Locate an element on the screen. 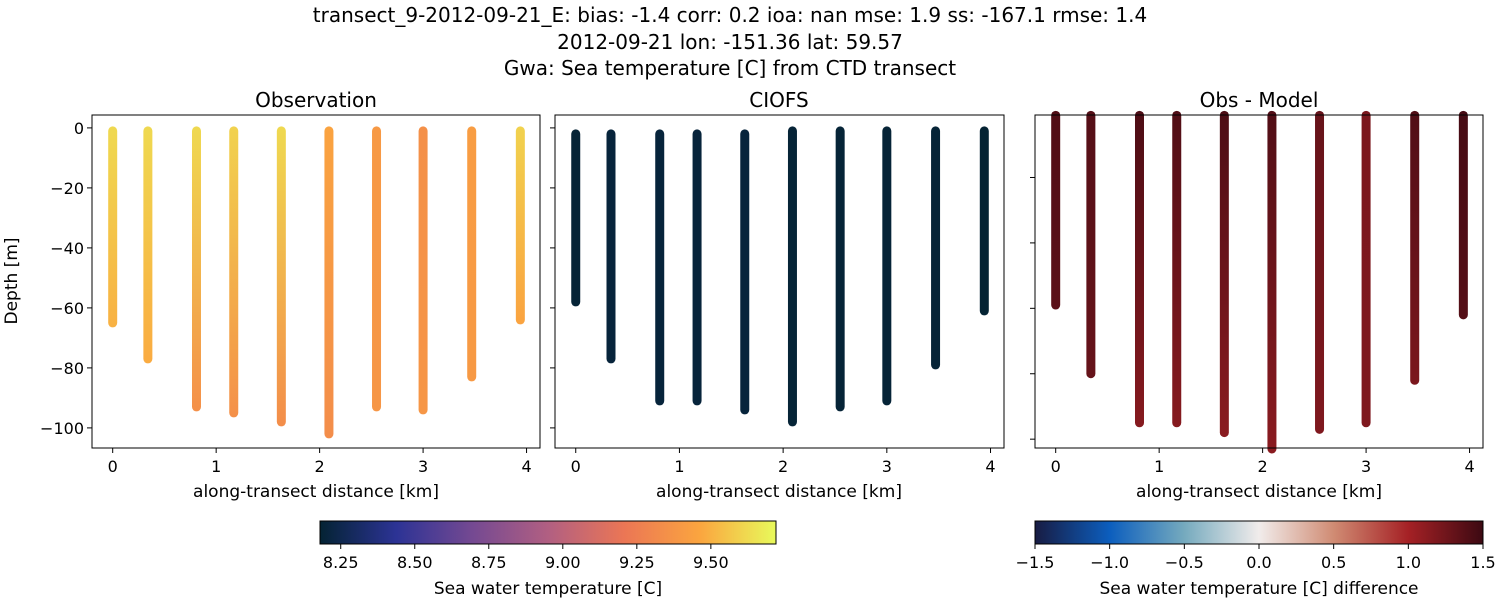 The width and height of the screenshot is (1500, 604). colorbar-label-temperature: Sea water temperature [C] is located at coordinates (548, 589).